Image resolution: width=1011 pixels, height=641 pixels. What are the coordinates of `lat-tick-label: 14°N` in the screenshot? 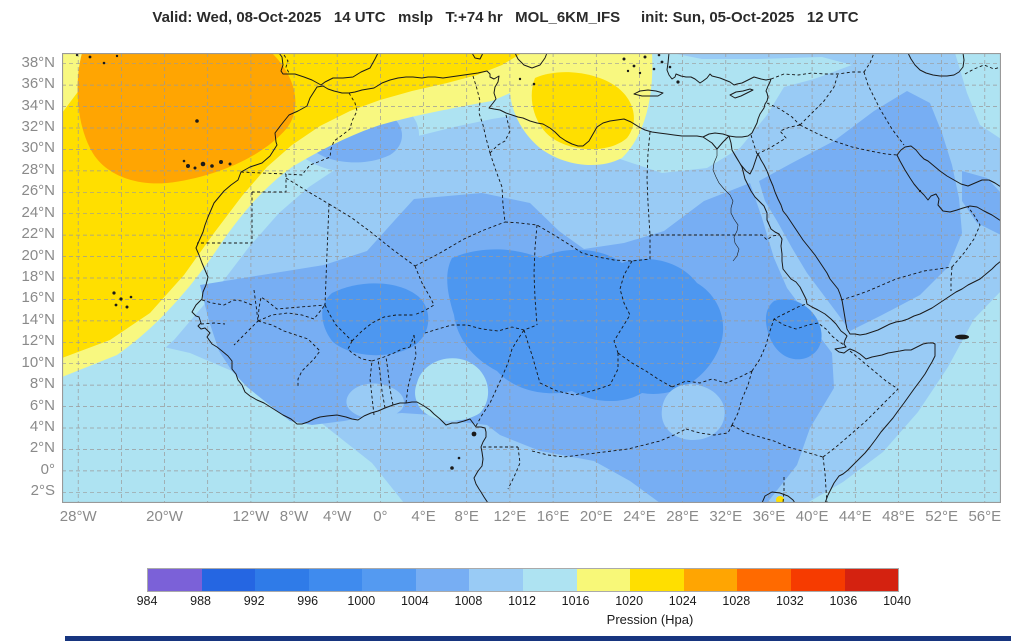 It's located at (38, 319).